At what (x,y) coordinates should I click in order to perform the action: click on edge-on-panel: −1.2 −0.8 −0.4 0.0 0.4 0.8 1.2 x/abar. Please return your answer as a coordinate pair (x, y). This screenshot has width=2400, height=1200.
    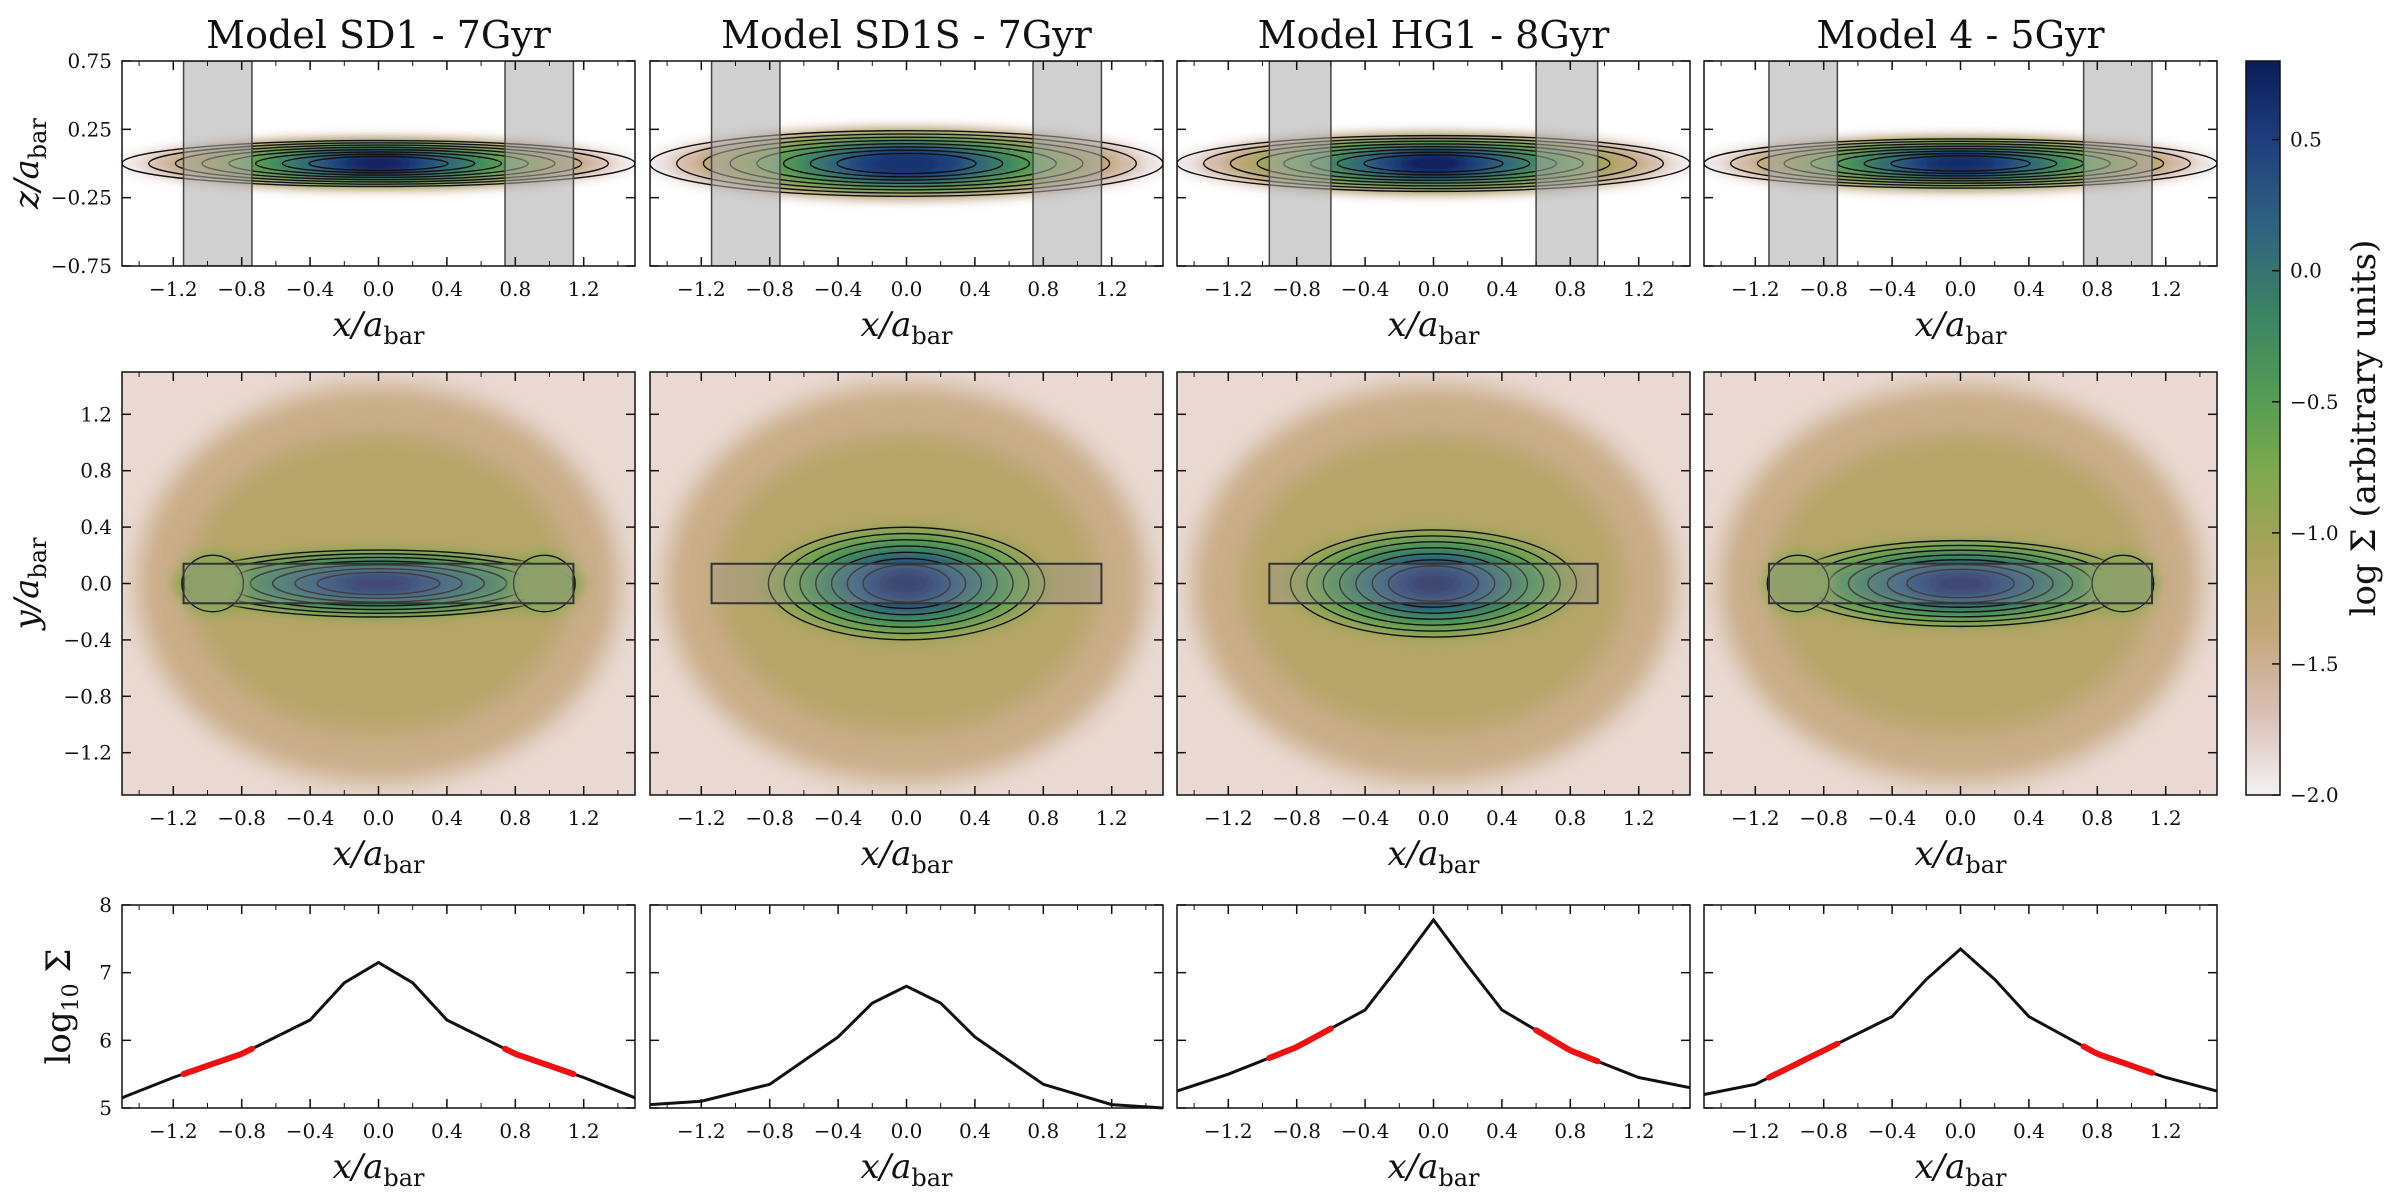
    Looking at the image, I should click on (1960, 205).